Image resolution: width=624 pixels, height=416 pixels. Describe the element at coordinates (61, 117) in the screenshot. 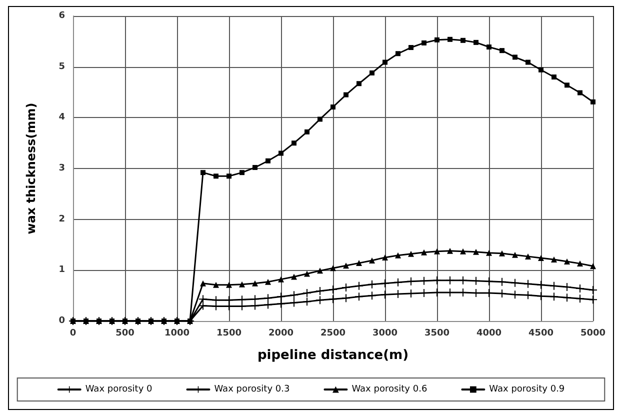

I see `y-tick-label: 4` at that location.